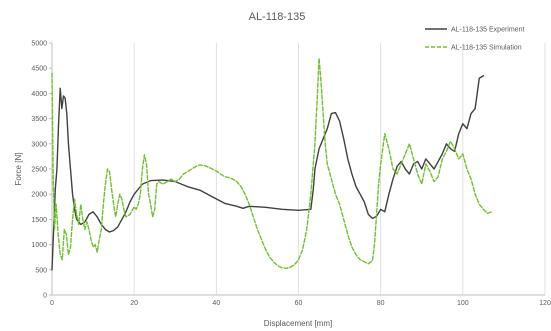 The width and height of the screenshot is (551, 331). I want to click on y-tick-label: 4500, so click(39, 69).